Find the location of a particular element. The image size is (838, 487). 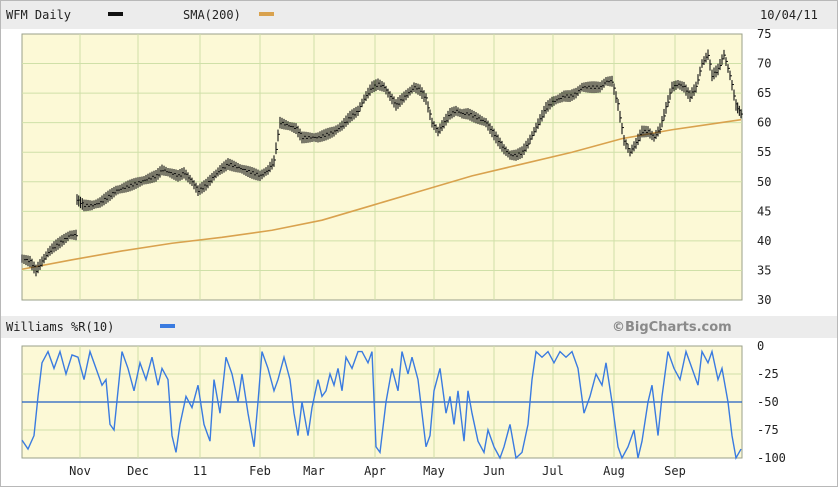

symbol-label: WFM Daily is located at coordinates (38, 15).